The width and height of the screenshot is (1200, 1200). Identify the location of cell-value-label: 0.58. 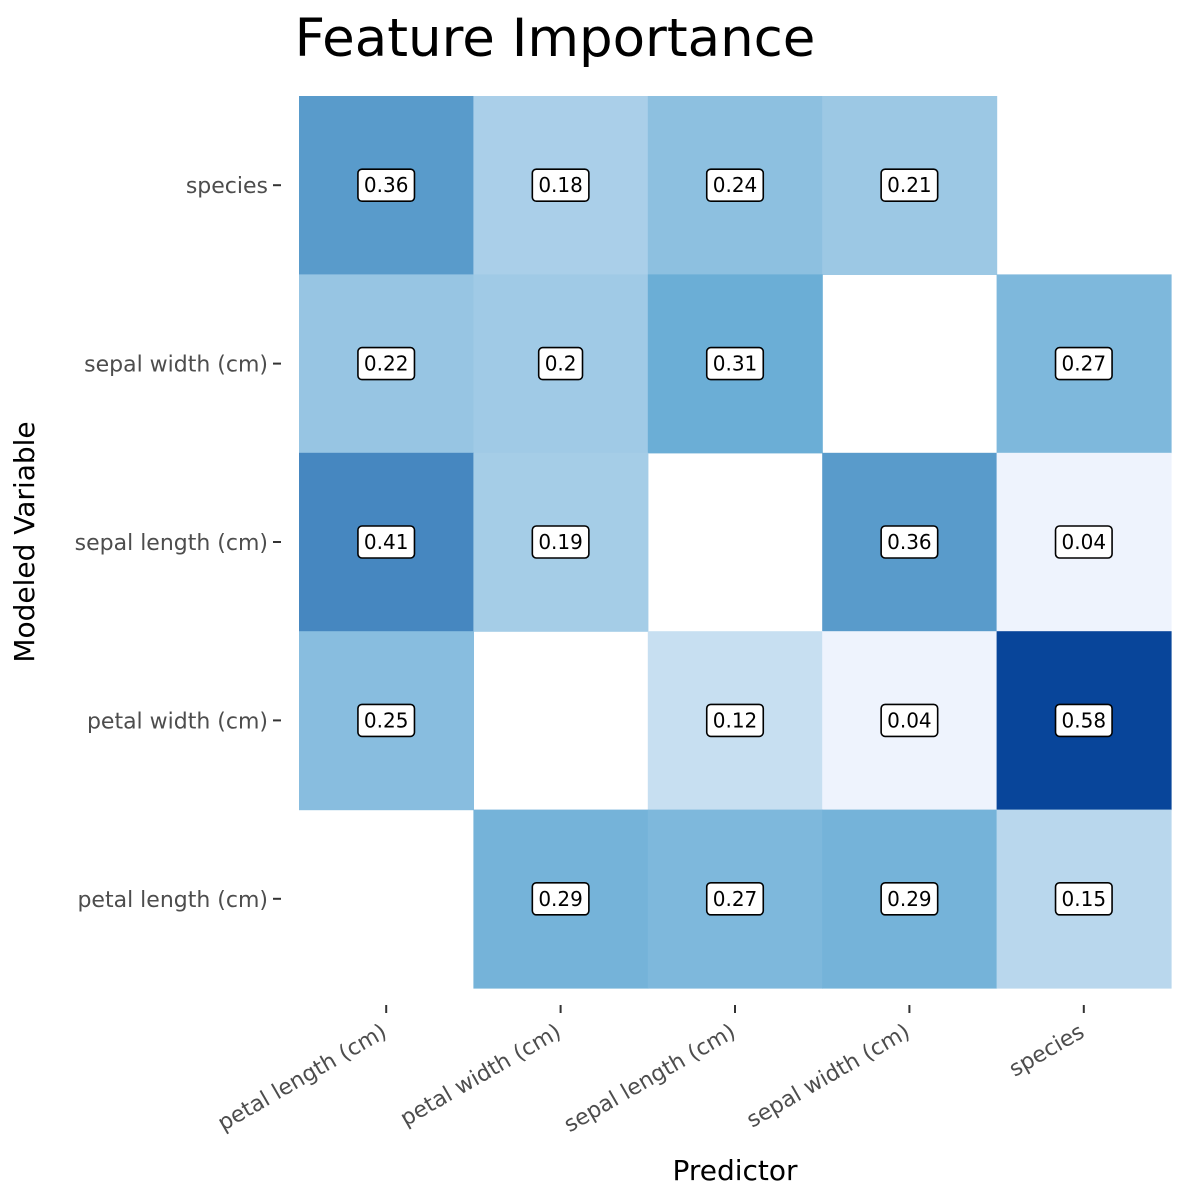
(1083, 720).